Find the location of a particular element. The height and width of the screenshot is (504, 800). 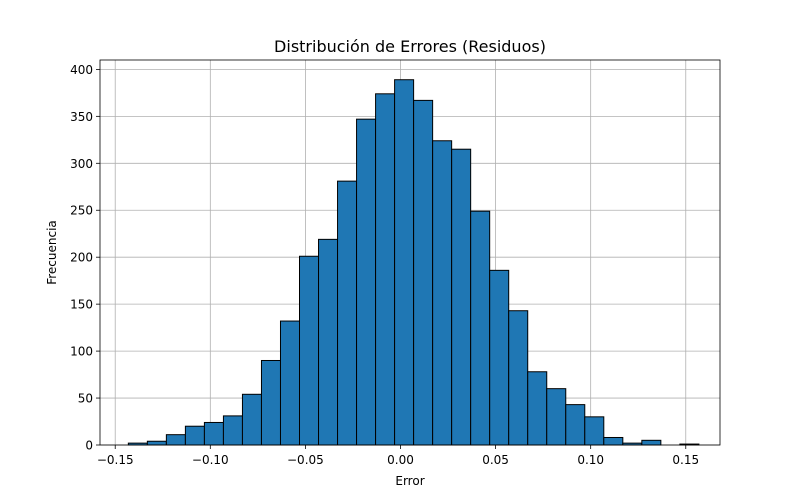

y-axis-label: Frecuencia is located at coordinates (52, 252).